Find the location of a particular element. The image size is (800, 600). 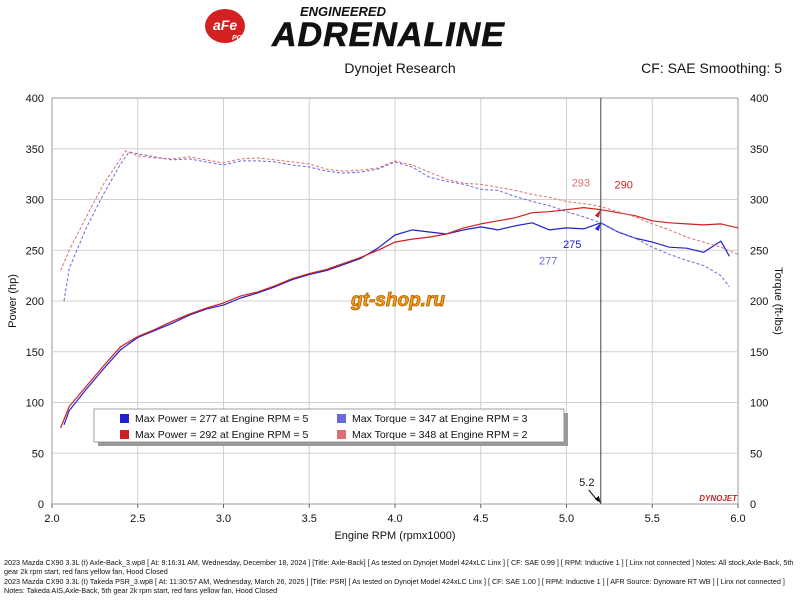

y-tick-label: 400 is located at coordinates (35, 99).